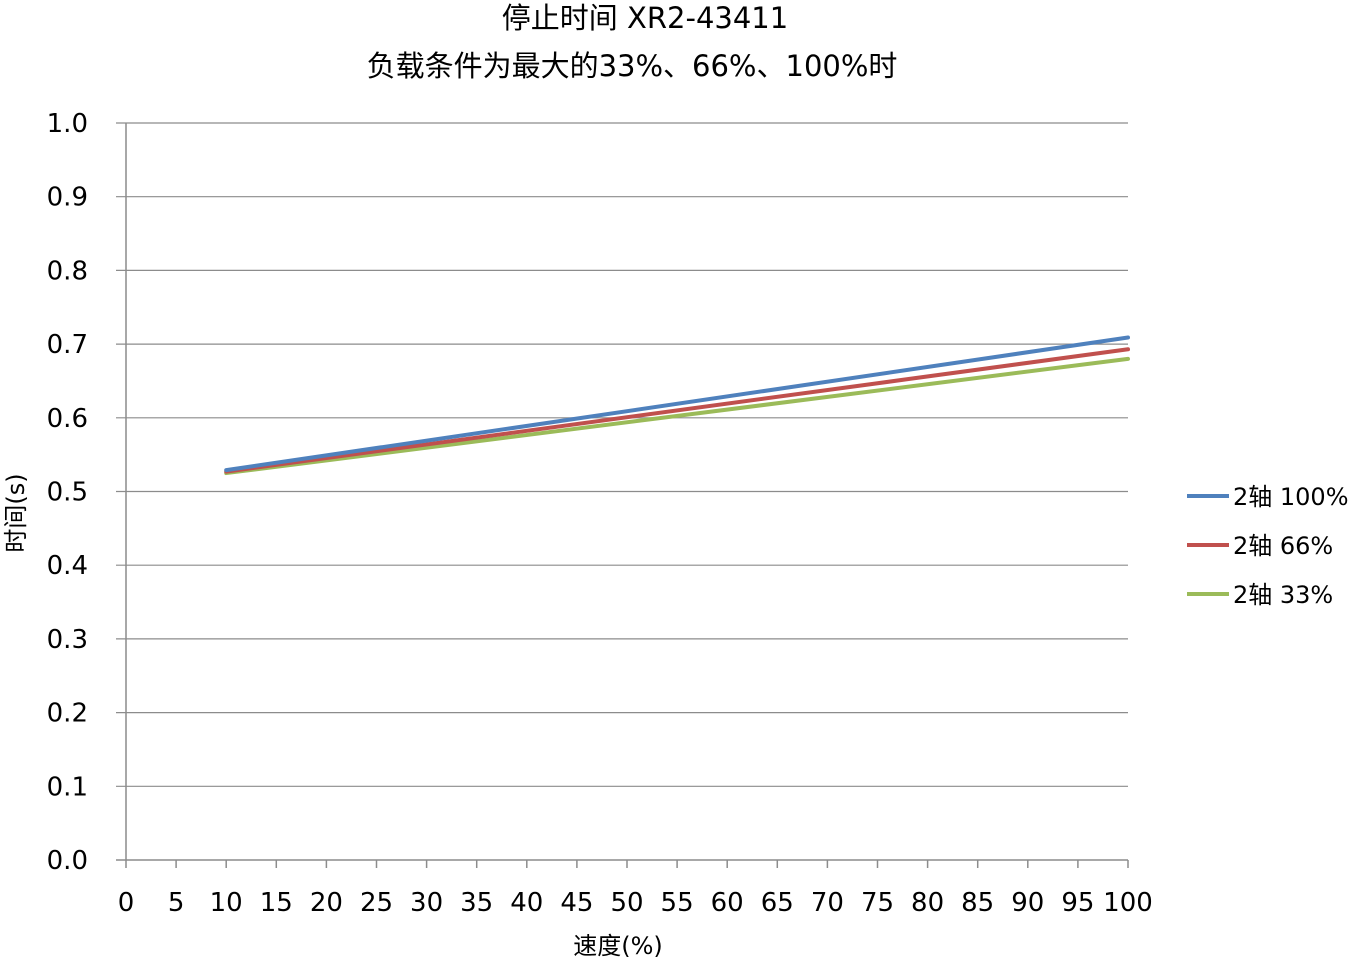 The height and width of the screenshot is (962, 1352). I want to click on y-tick-label: 0.8, so click(67, 271).